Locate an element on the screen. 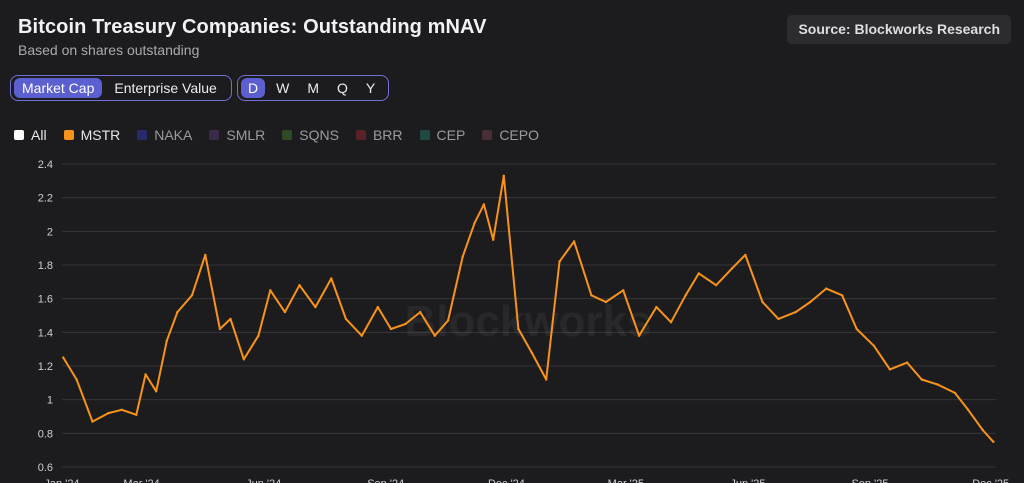 The image size is (1024, 483). watermark-text: Blockworks is located at coordinates (528, 321).